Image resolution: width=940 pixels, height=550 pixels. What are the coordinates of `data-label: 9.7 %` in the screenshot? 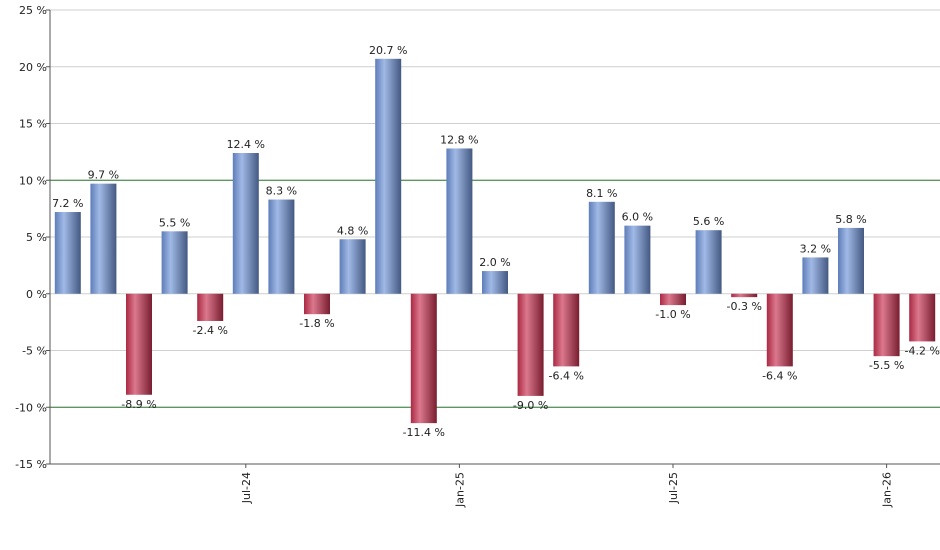 It's located at (103, 175).